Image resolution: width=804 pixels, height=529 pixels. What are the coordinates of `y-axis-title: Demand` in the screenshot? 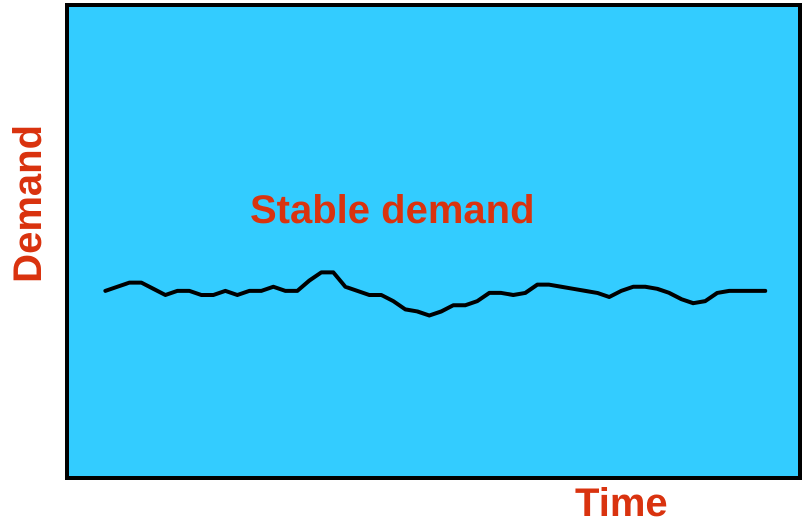 It's located at (28, 204).